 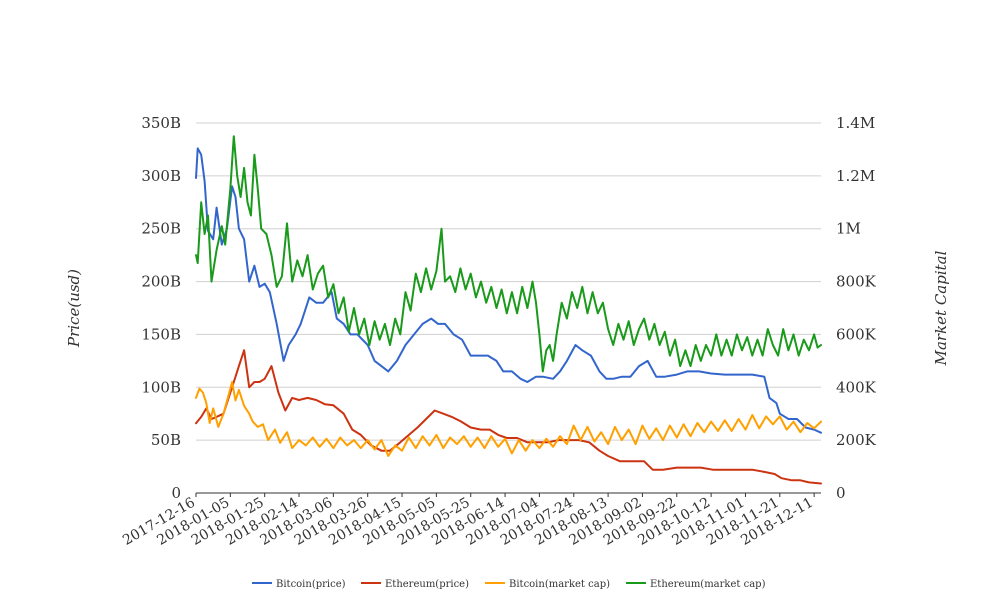 What do you see at coordinates (841, 493) in the screenshot?
I see `right-tick-label: 0` at bounding box center [841, 493].